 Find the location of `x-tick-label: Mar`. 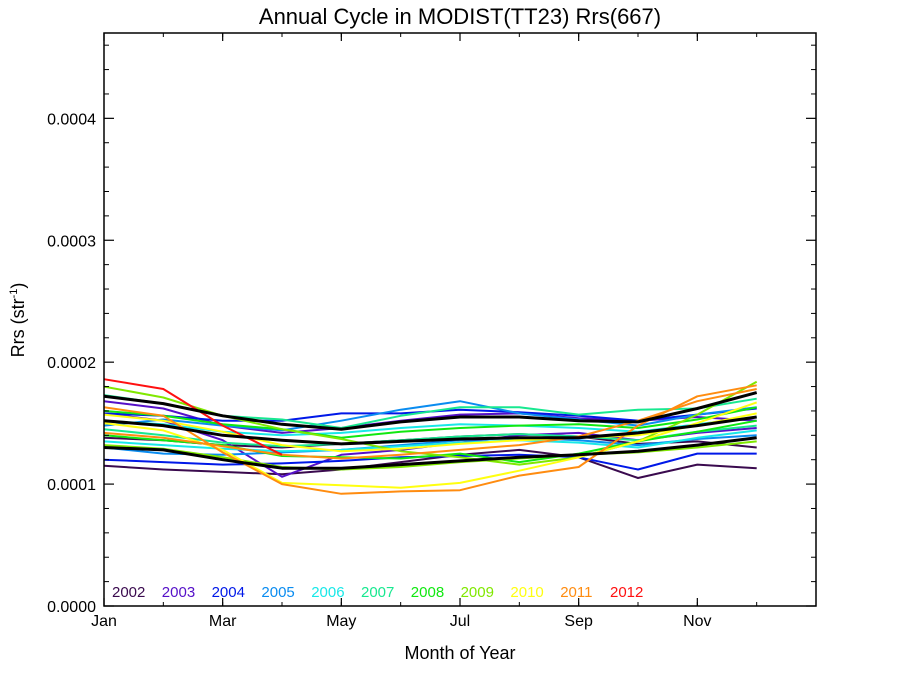

x-tick-label: Mar is located at coordinates (223, 621).